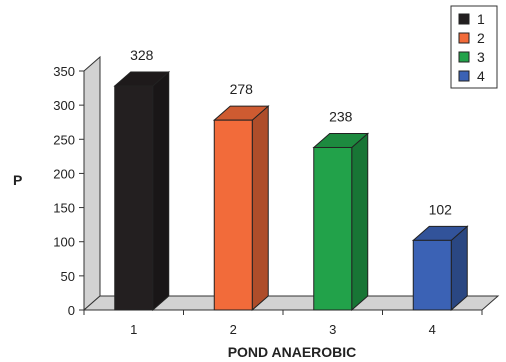 This screenshot has height=362, width=506. I want to click on y-tick-label: 0, so click(71, 310).